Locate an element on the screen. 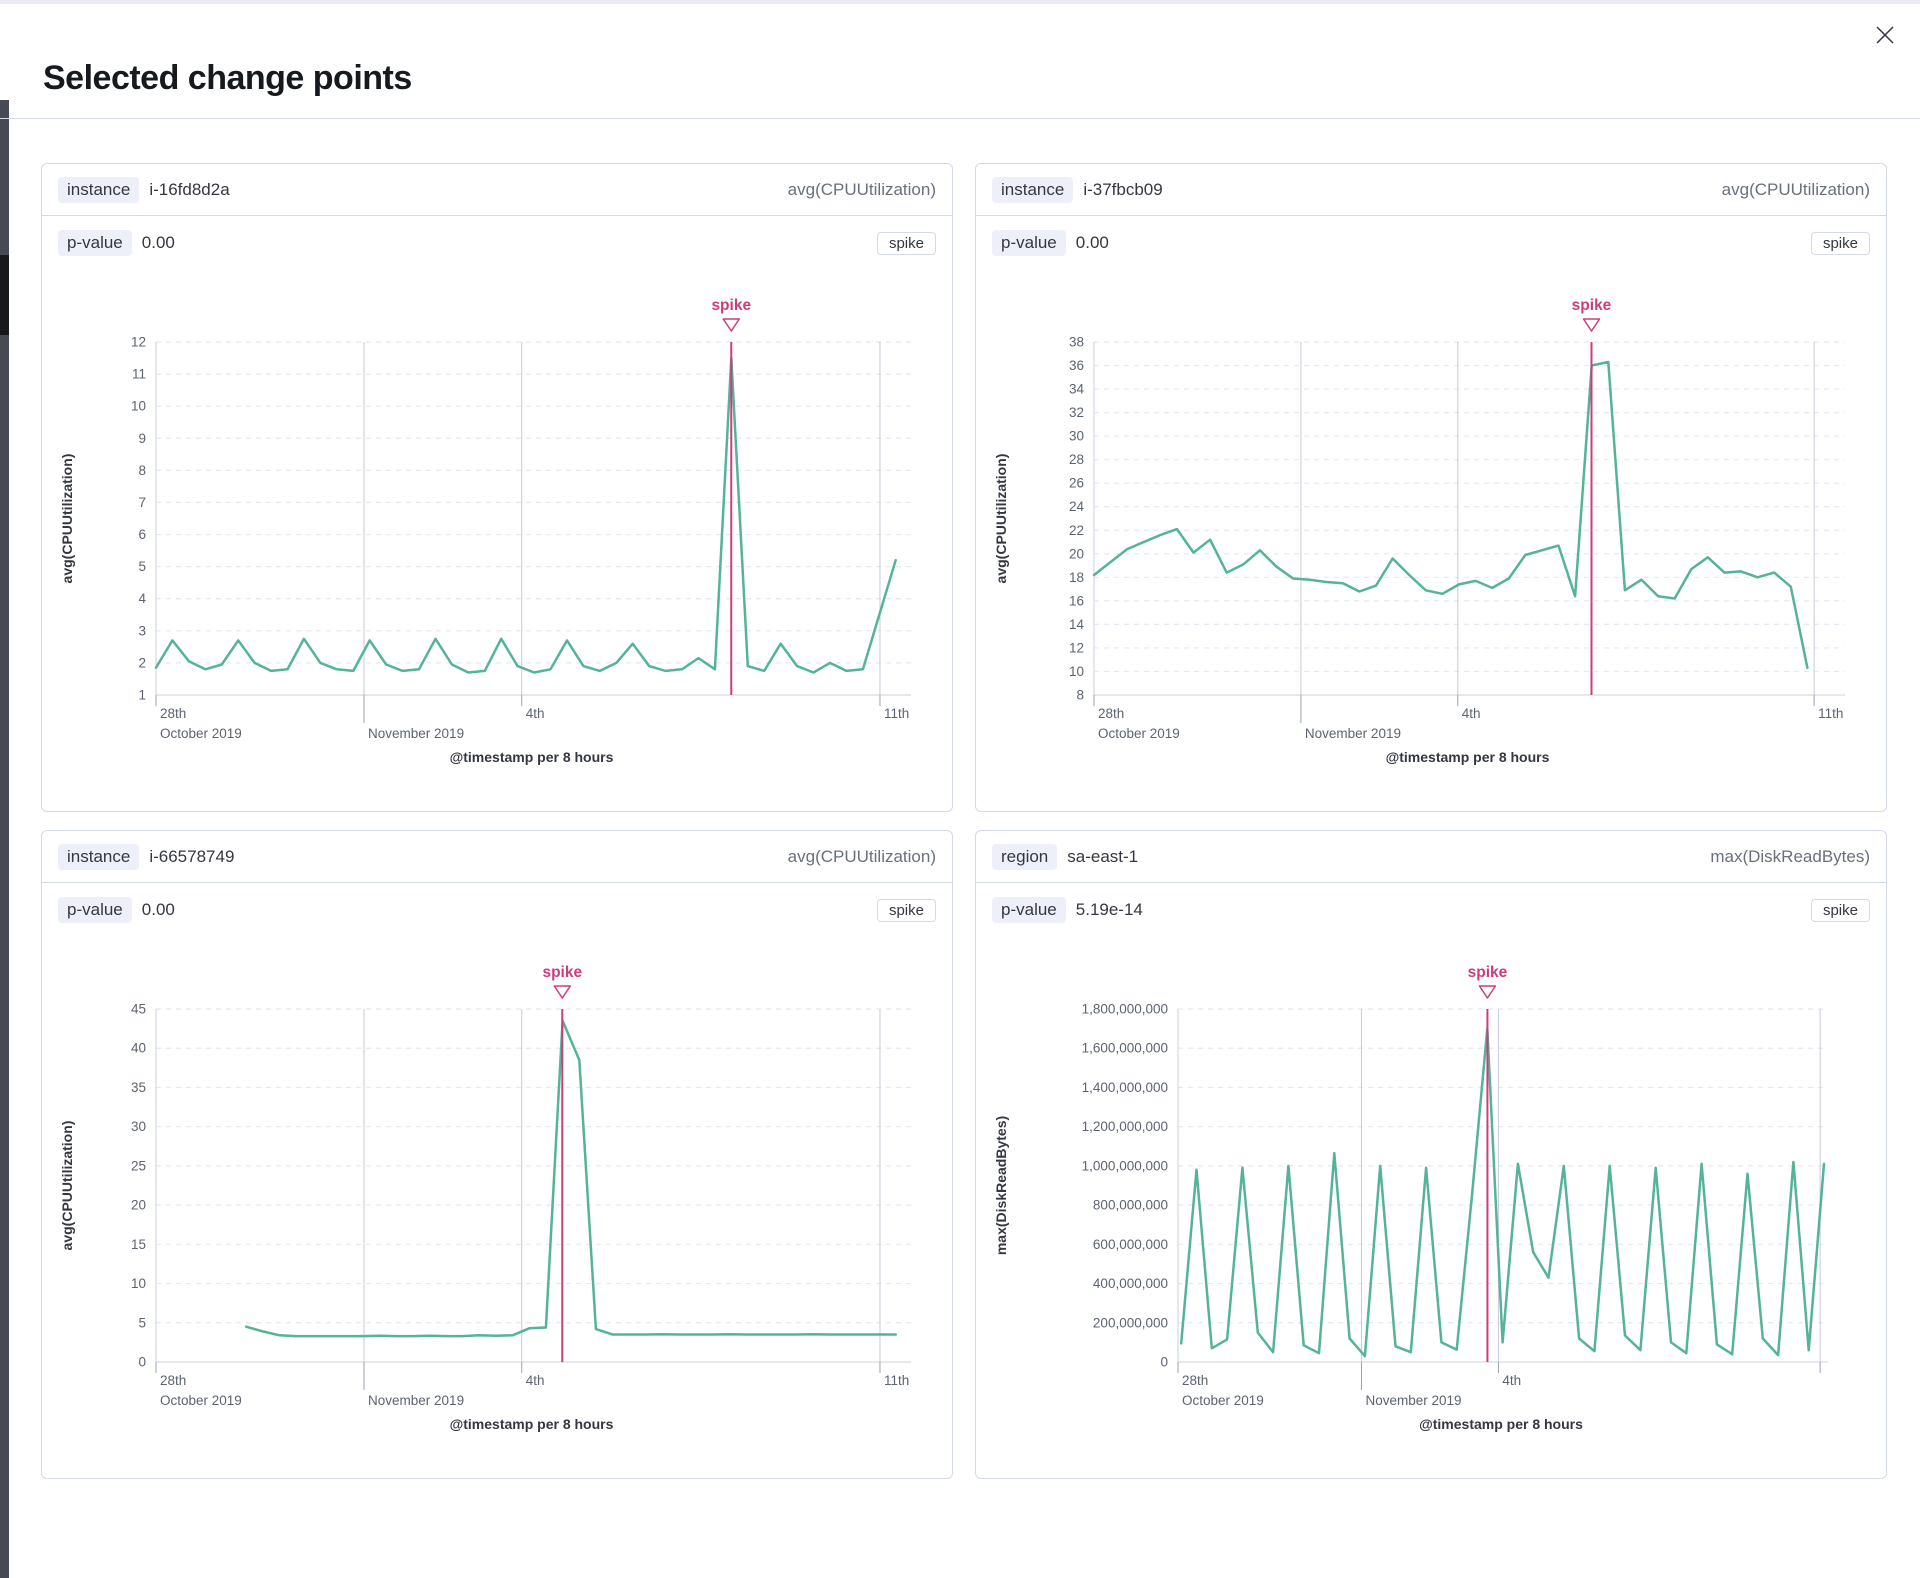  y-tick-label: 6 is located at coordinates (142, 534).